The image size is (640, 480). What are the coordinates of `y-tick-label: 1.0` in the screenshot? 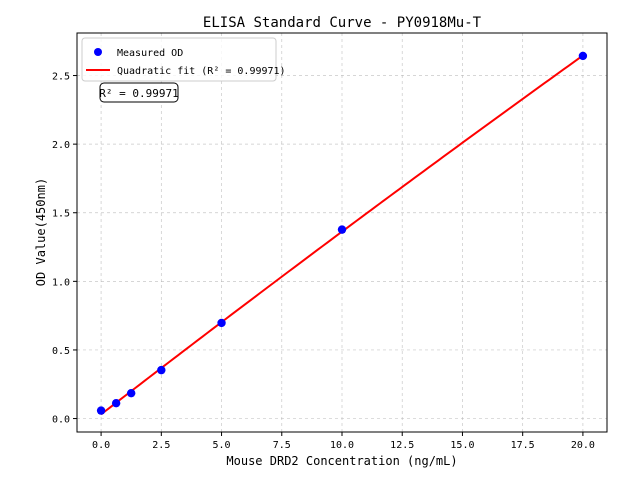 It's located at (61, 282).